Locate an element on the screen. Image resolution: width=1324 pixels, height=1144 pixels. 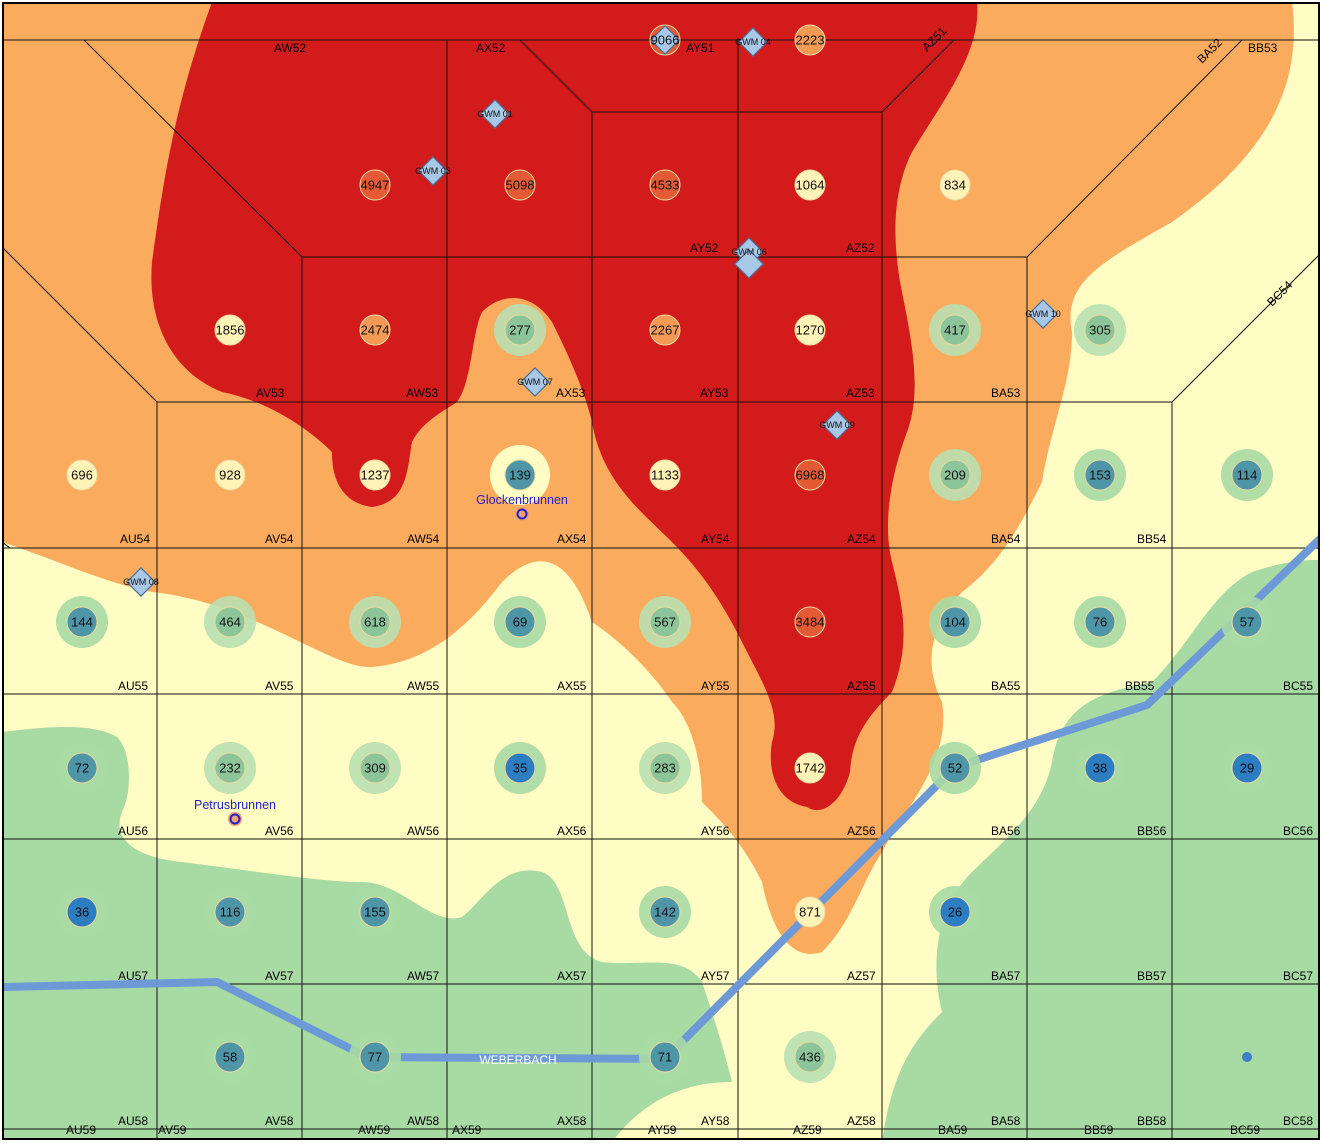
sample-point: 114 is located at coordinates (1247, 475).